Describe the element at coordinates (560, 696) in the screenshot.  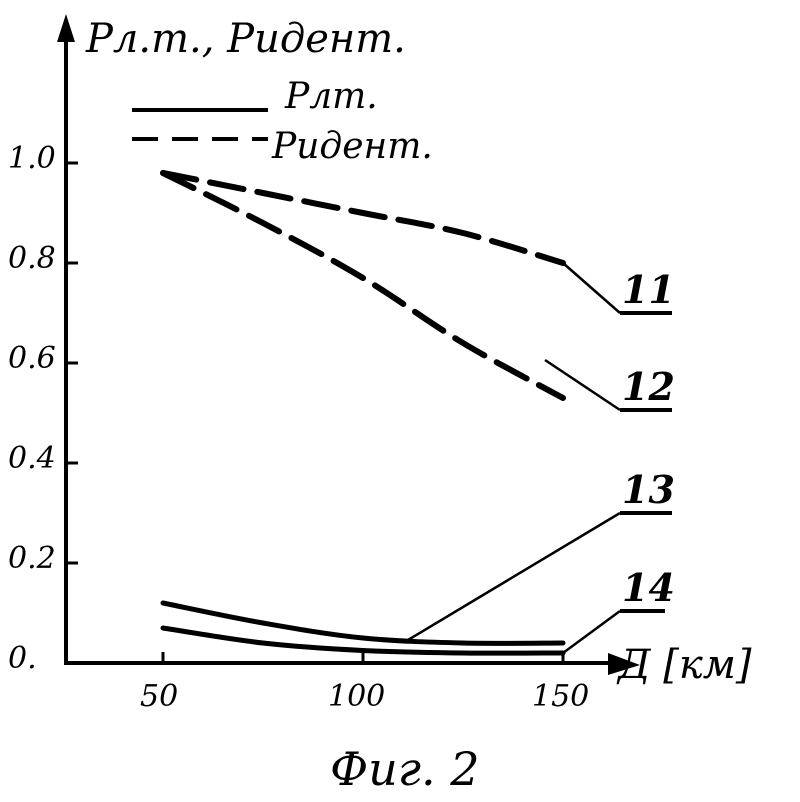
I see `x-tick-label: 150` at that location.